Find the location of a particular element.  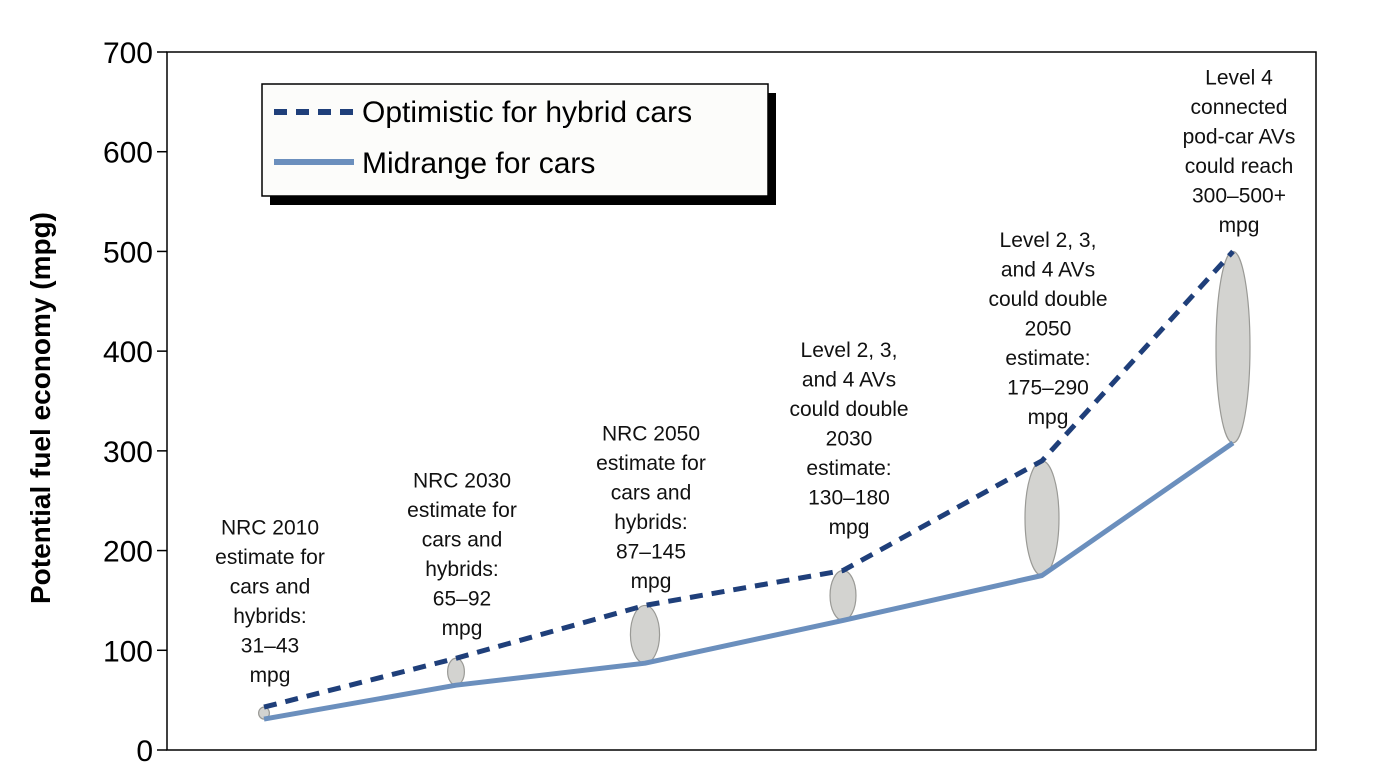

annotation-line: 87–145 is located at coordinates (651, 552).